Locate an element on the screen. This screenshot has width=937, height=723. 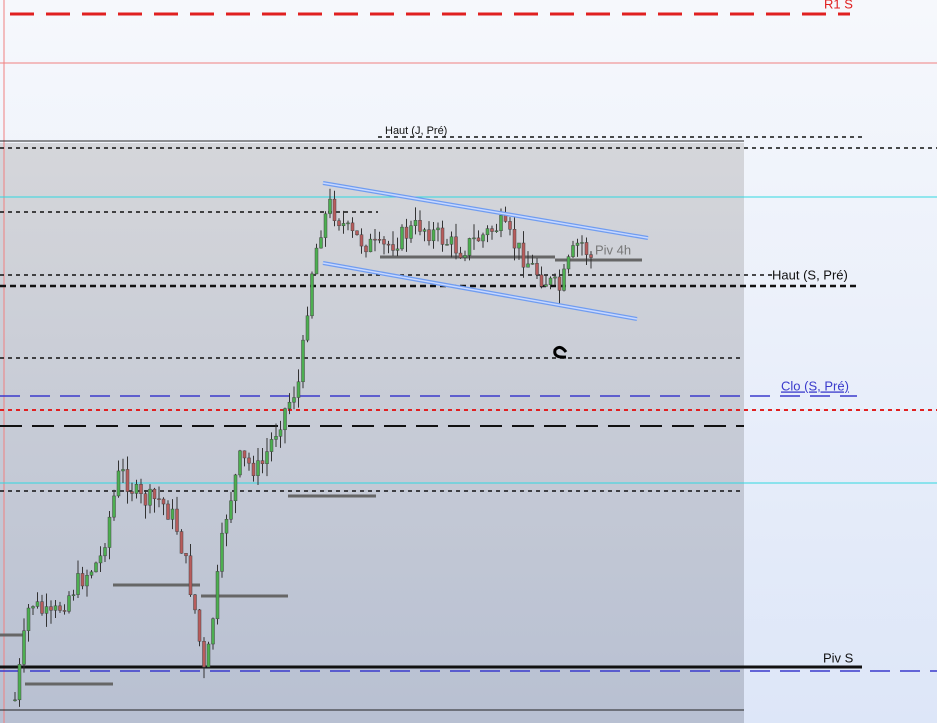
piv-4h-label: Piv 4h is located at coordinates (613, 249).